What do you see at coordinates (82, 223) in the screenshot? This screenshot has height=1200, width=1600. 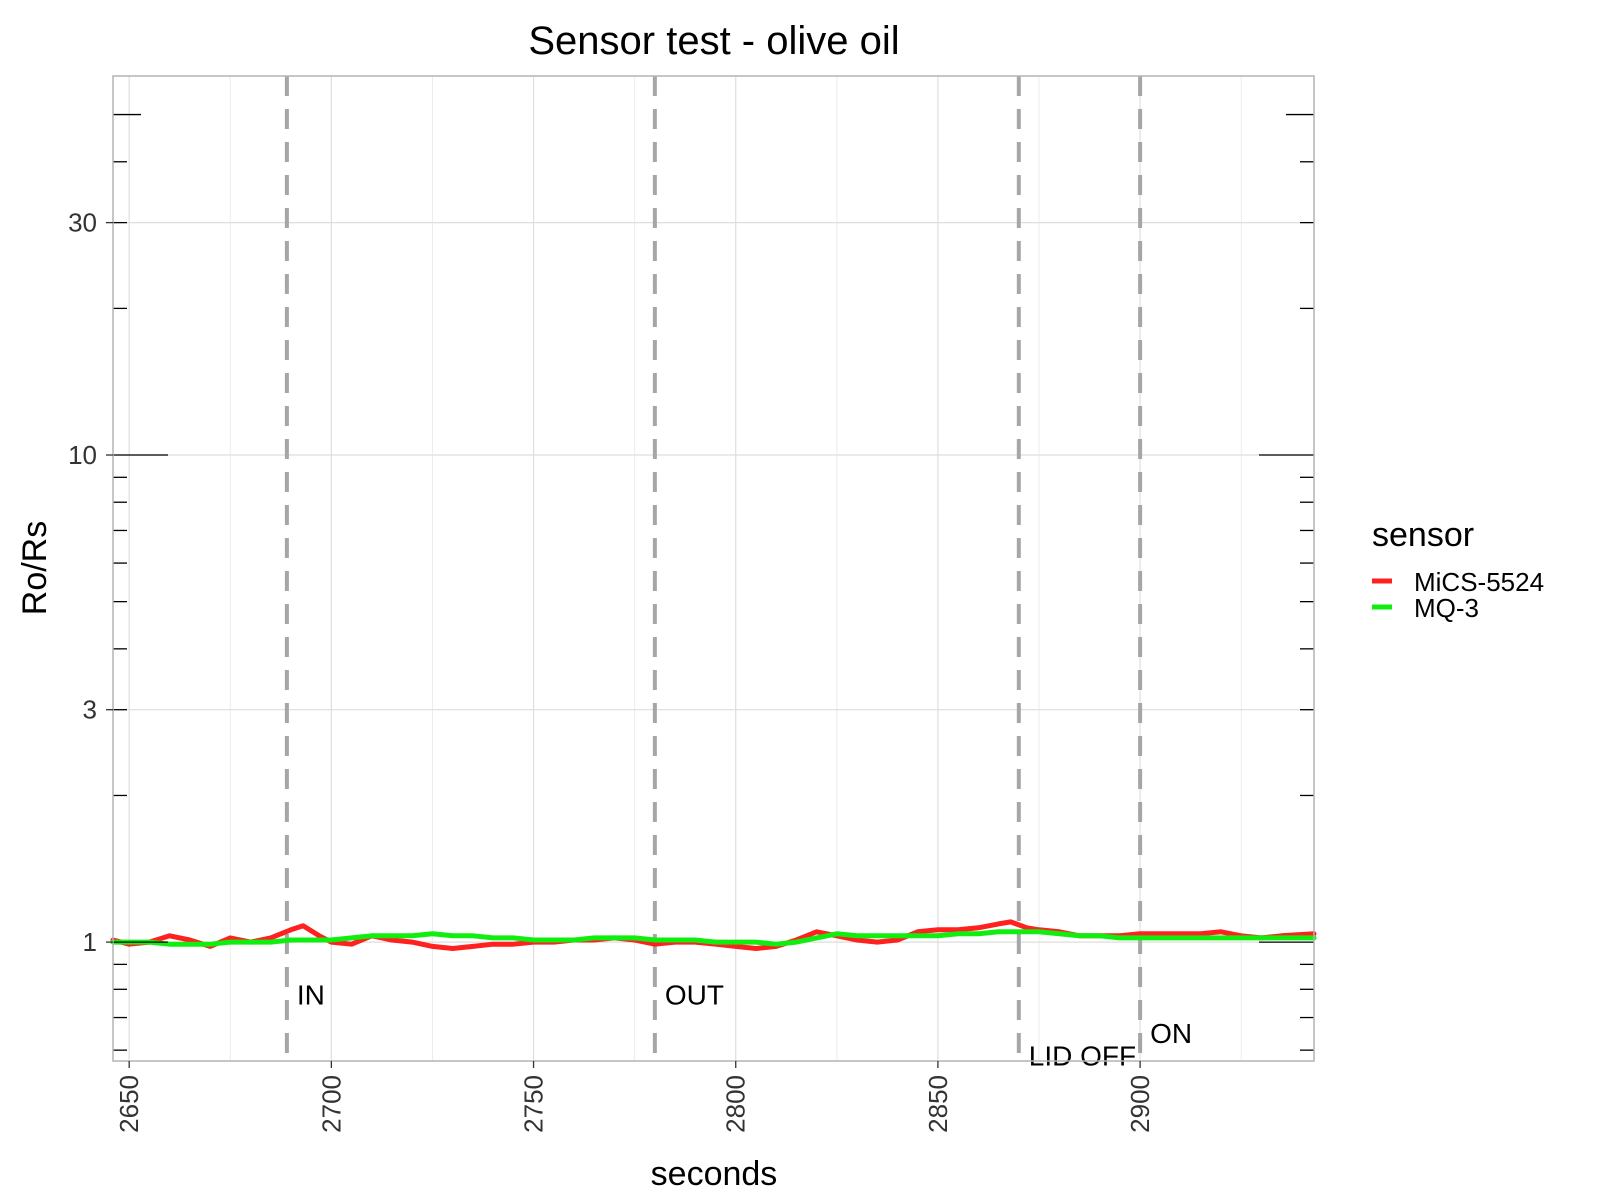 I see `y-tick-label: 30` at bounding box center [82, 223].